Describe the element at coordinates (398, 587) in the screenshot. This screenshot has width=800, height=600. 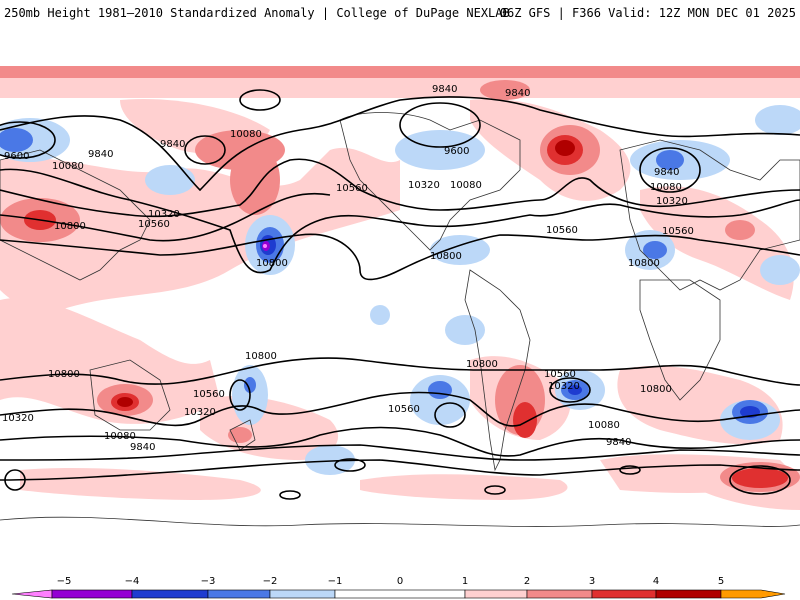
I see `colorbar: −5 −4 −3 −2 −1 0 1 2 3 4 5` at that location.